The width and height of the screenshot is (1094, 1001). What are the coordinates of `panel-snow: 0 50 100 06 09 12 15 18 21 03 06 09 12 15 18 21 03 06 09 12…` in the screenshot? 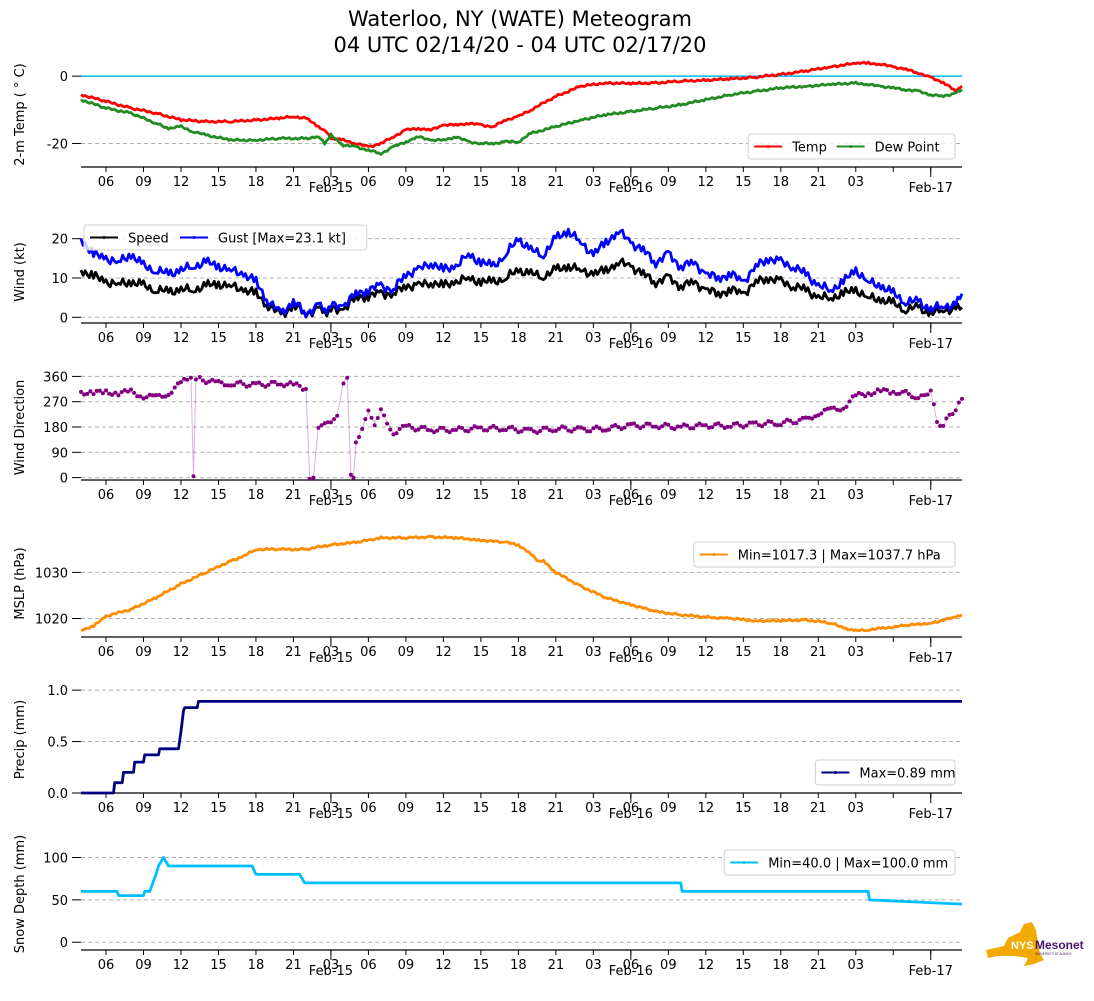 It's located at (488, 907).